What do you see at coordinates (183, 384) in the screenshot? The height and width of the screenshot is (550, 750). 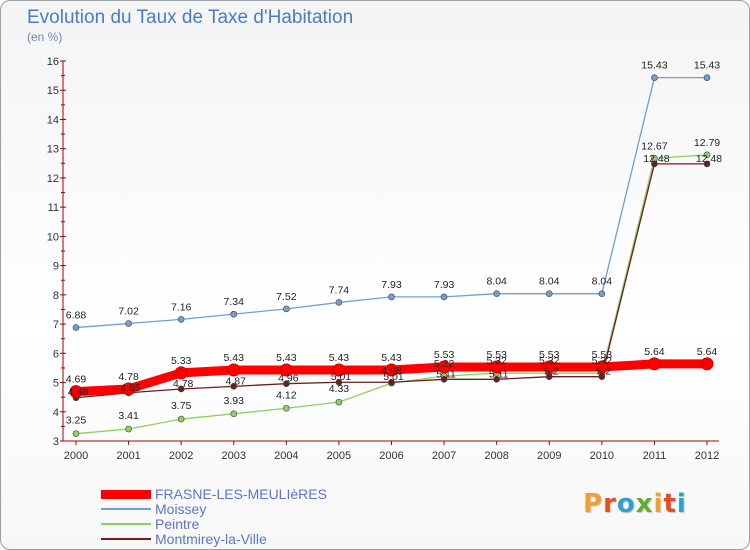 I see `data-label-3: 4.78` at bounding box center [183, 384].